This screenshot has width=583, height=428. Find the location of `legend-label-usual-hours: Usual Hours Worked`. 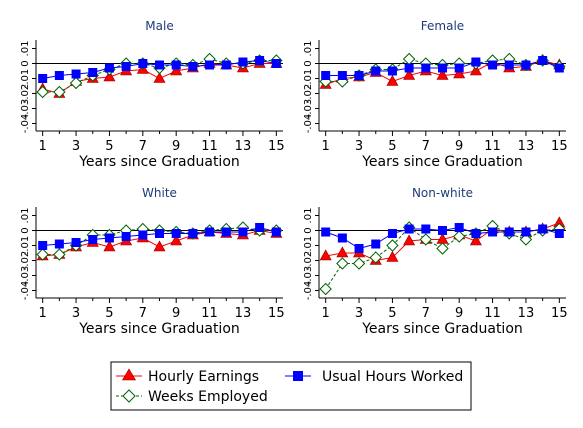

legend-label-usual-hours: Usual Hours Worked is located at coordinates (392, 377).